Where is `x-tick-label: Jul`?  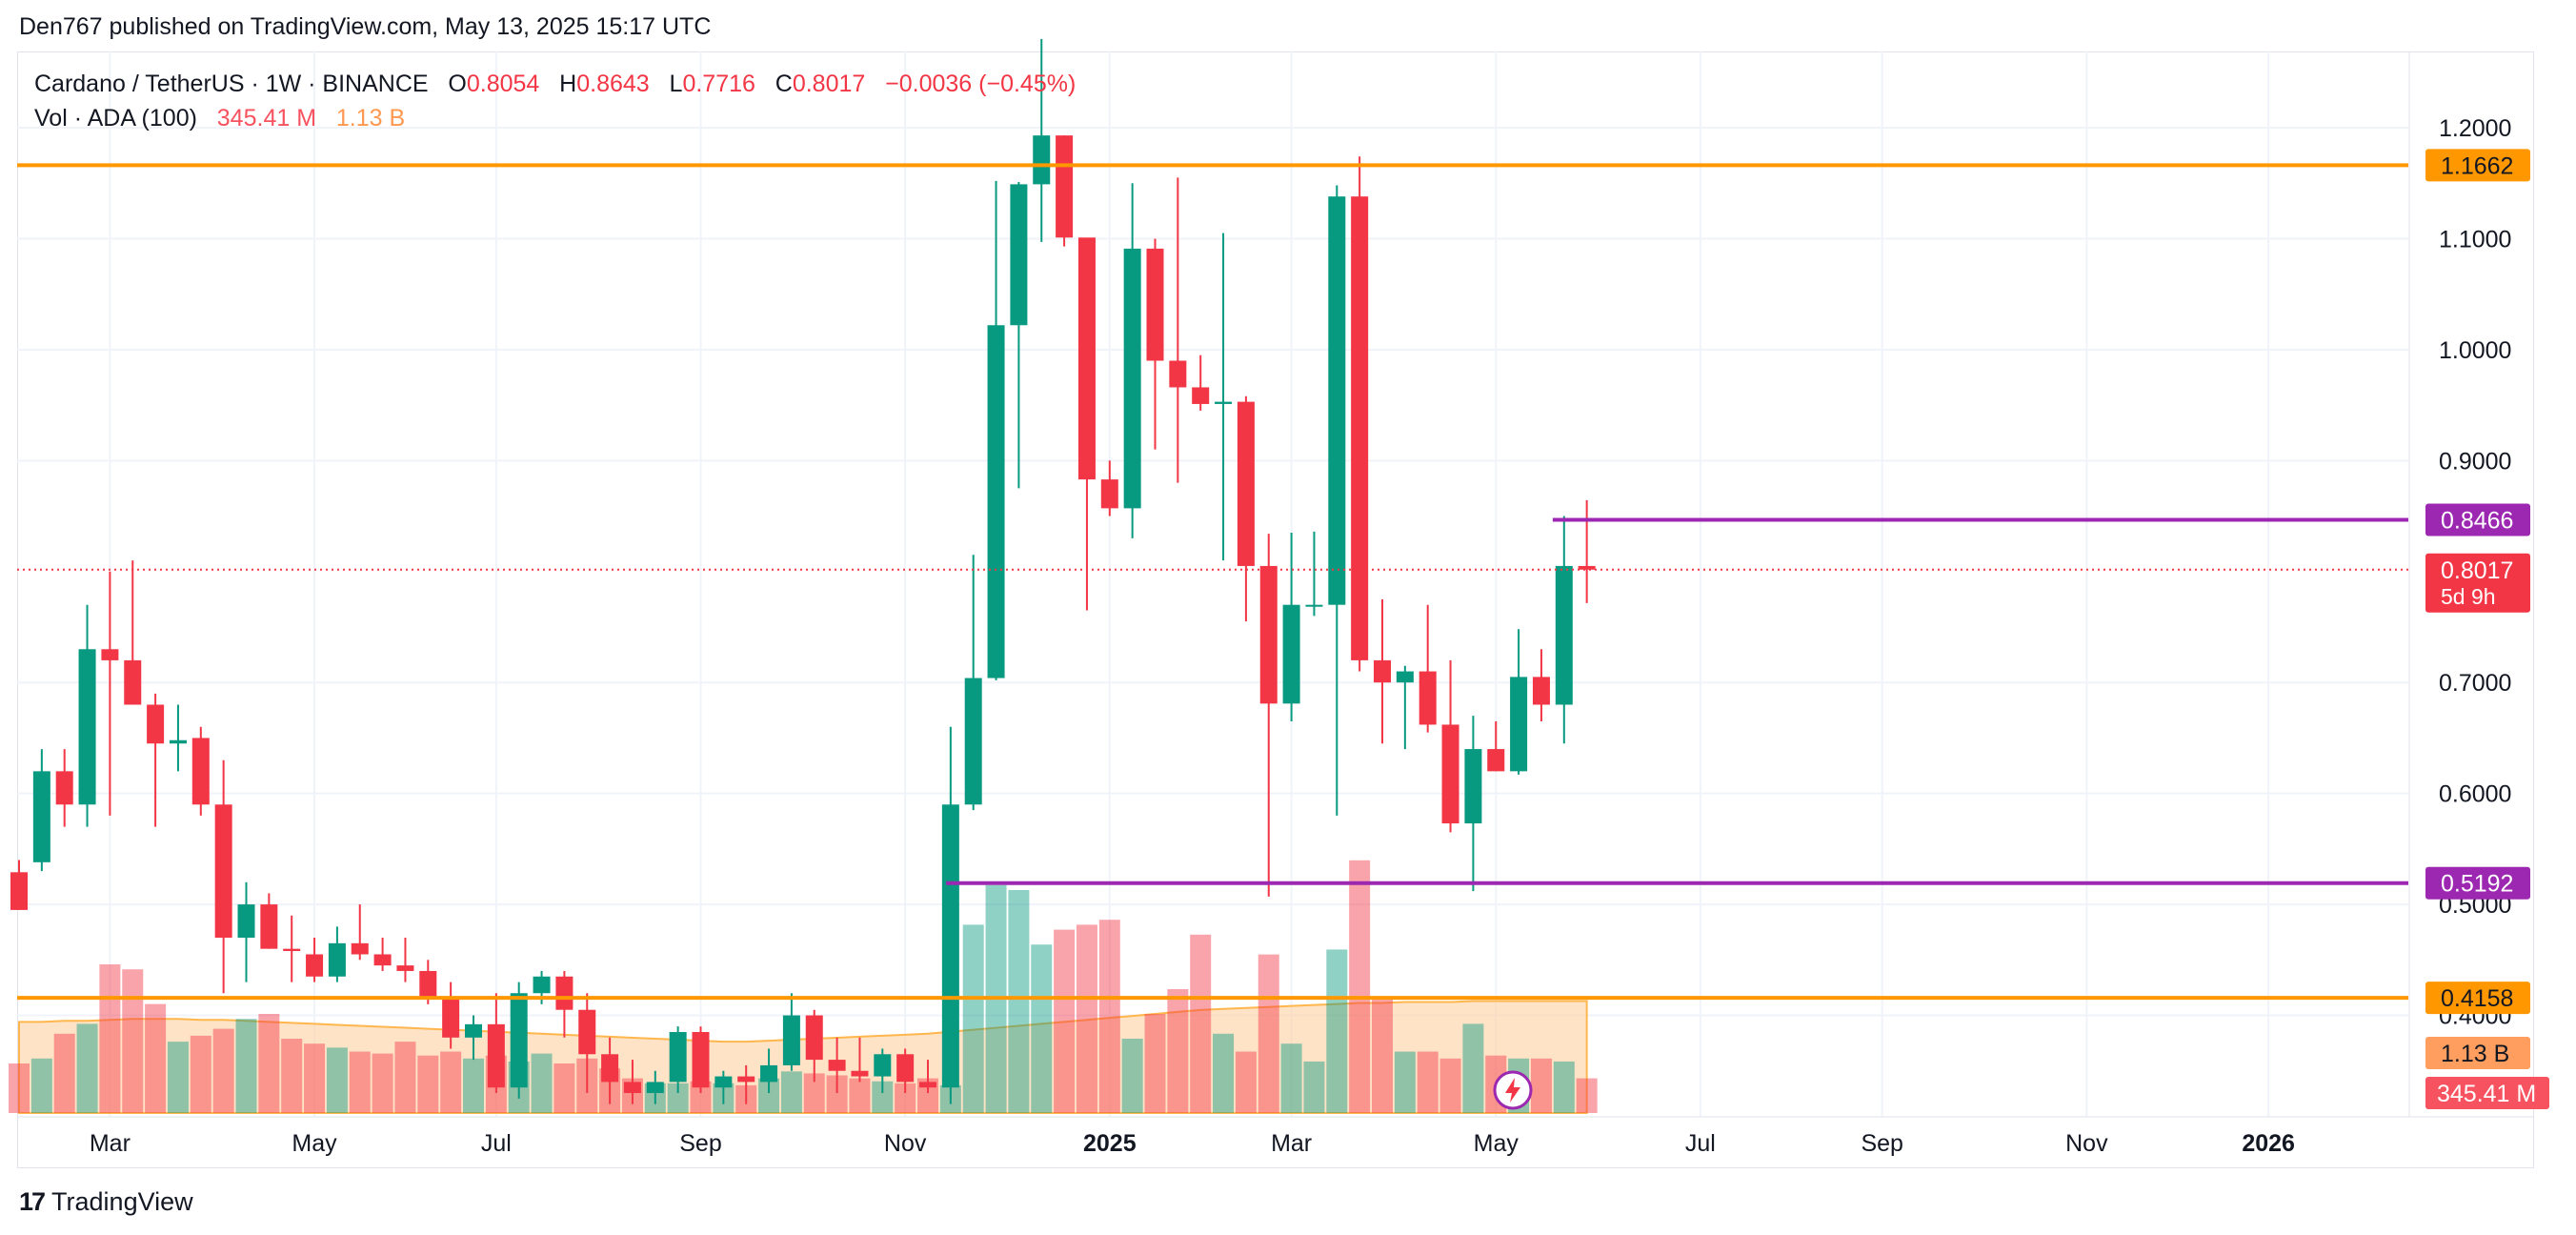
x-tick-label: Jul is located at coordinates (1700, 1143).